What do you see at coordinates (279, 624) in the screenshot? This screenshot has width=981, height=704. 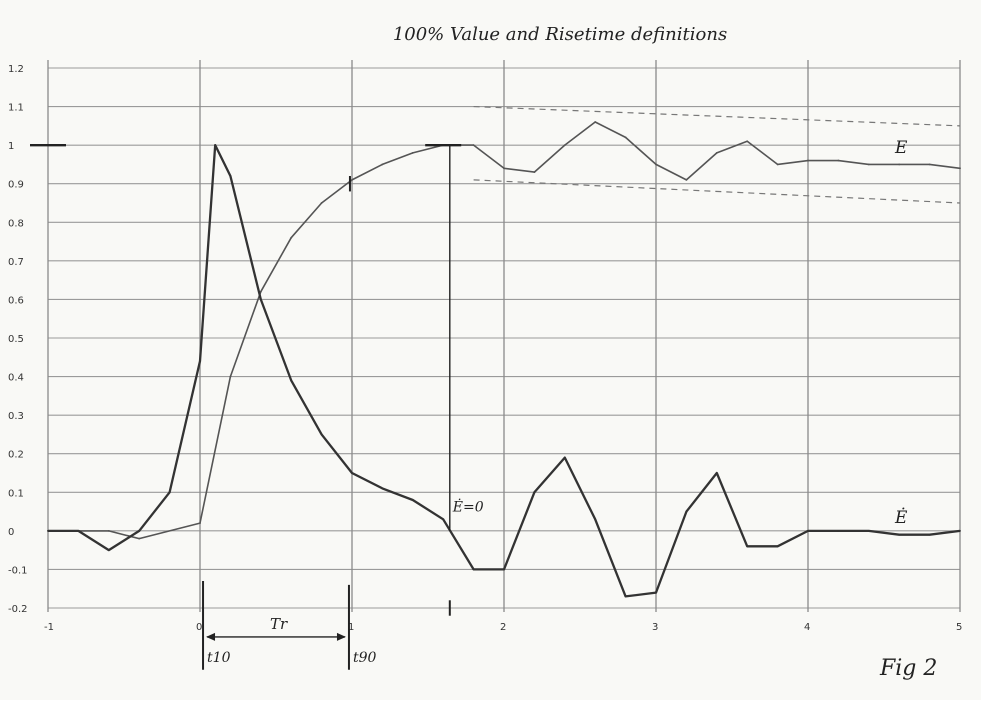 I see `tr-label: Tr` at bounding box center [279, 624].